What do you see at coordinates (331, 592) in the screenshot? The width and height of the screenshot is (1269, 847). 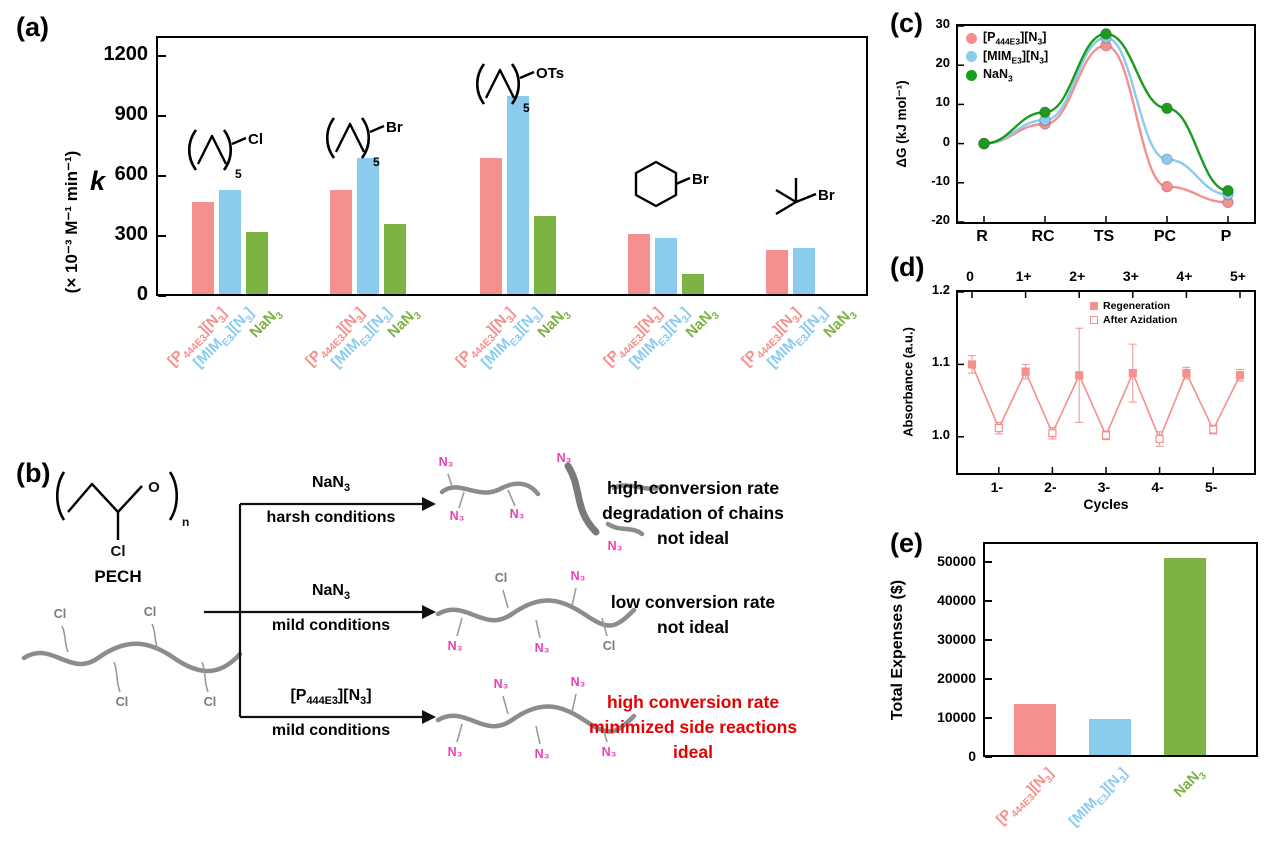 I see `reagent-2: NaN3` at bounding box center [331, 592].